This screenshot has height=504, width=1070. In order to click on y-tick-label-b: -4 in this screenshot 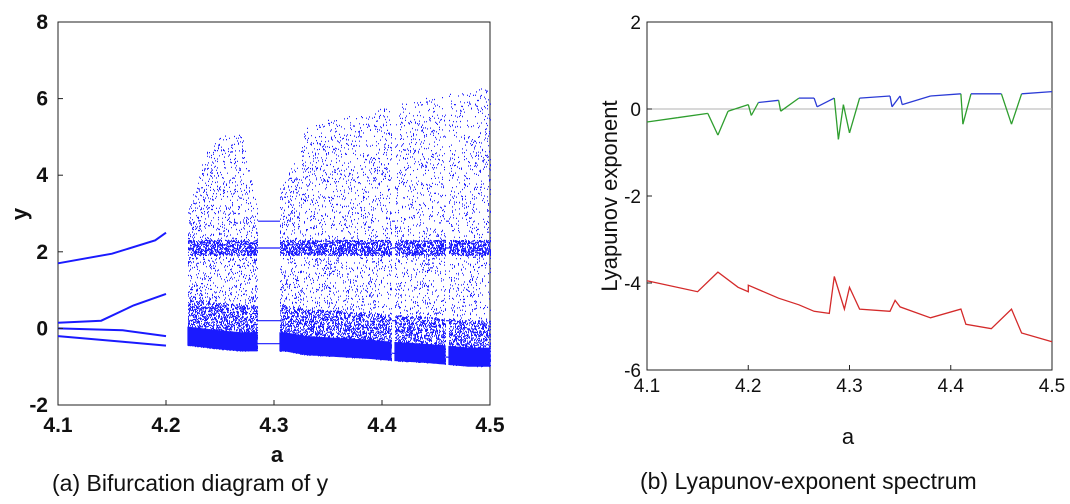, I will do `click(632, 284)`.